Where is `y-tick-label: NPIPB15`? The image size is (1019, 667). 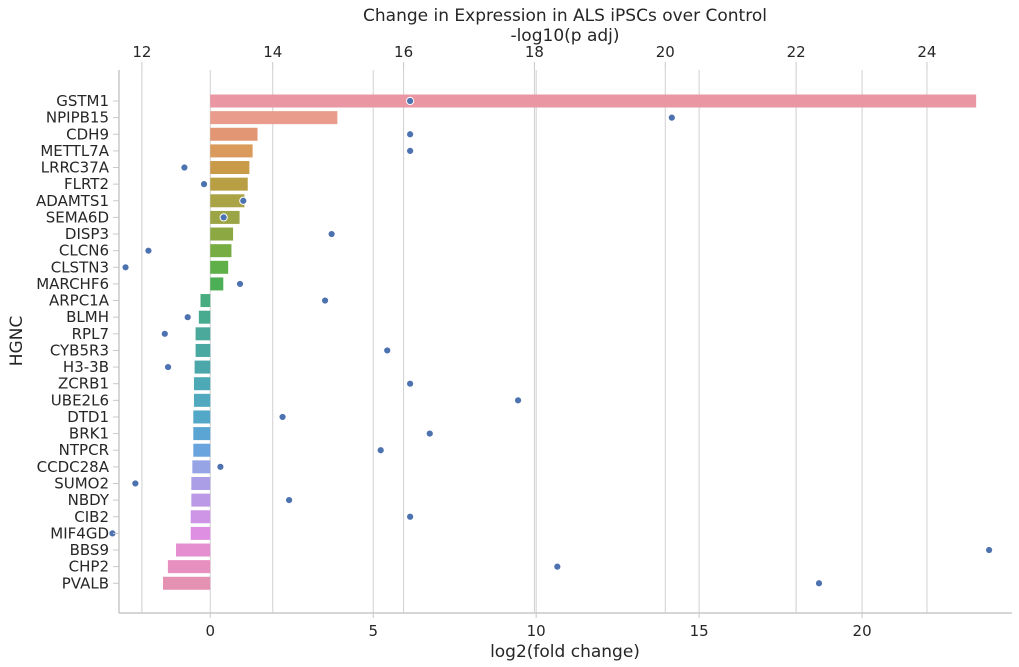 y-tick-label: NPIPB15 is located at coordinates (77, 118).